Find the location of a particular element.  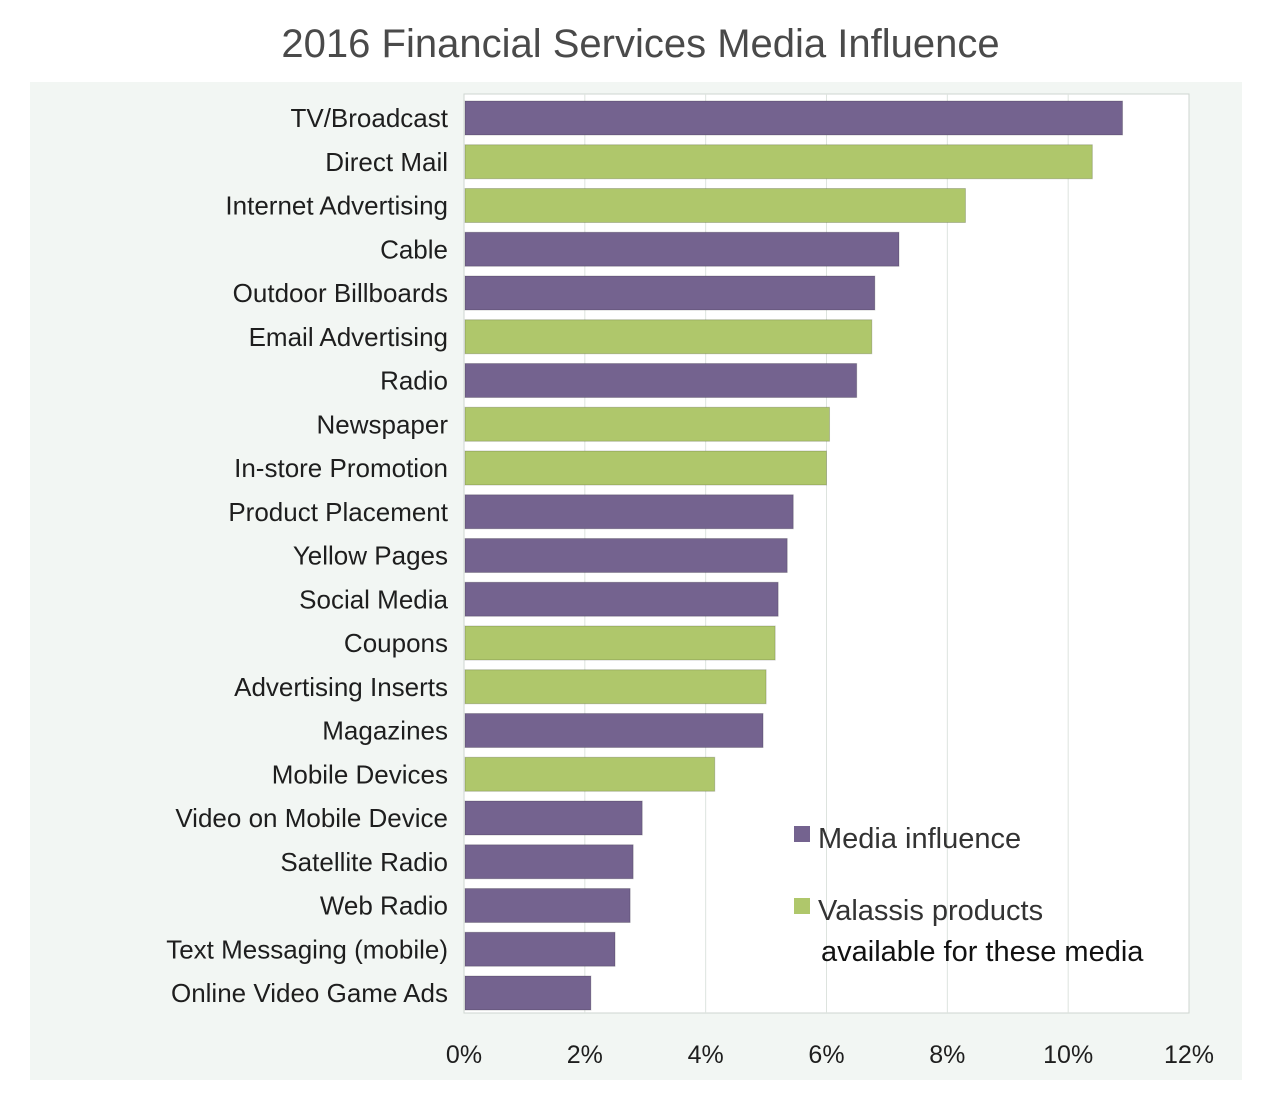

x-tick-label: 4% is located at coordinates (706, 1055).